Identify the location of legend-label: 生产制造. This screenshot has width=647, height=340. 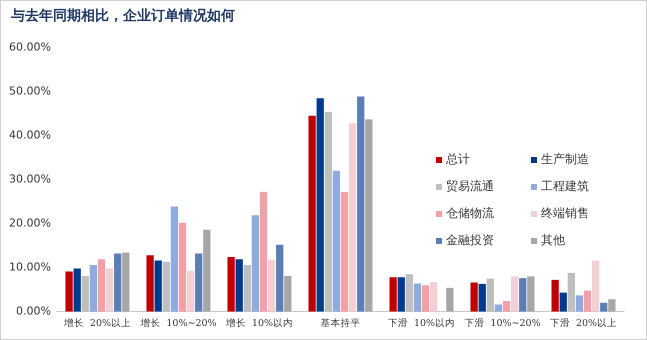
(565, 159).